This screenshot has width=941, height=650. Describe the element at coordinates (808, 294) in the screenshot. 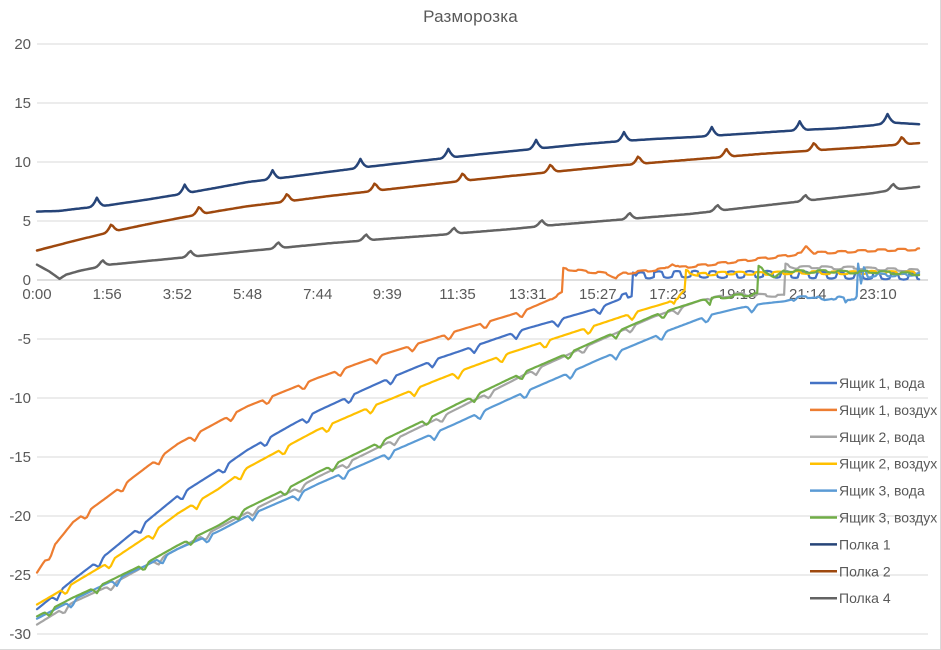

I see `x-tick-label: 21:14` at that location.